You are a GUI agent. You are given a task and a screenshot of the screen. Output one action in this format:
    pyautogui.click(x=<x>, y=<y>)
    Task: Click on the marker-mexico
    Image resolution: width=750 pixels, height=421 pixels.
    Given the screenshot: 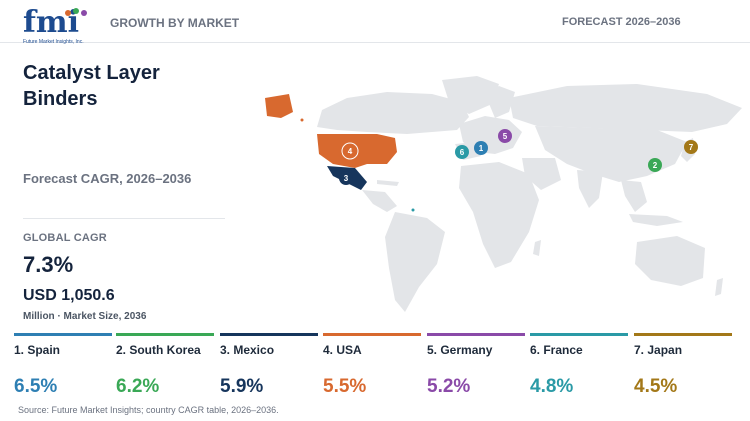 What is the action you would take?
    pyautogui.click(x=346, y=178)
    